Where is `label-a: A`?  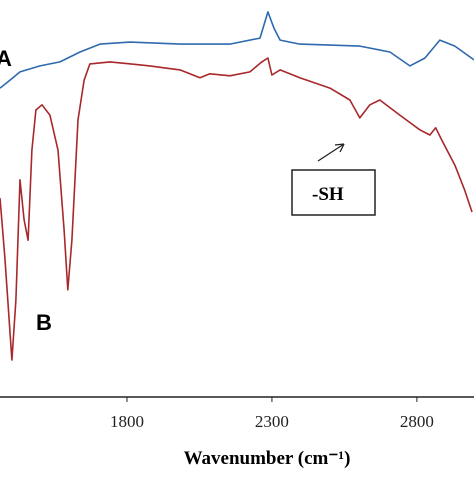
label-a: A is located at coordinates (6, 58).